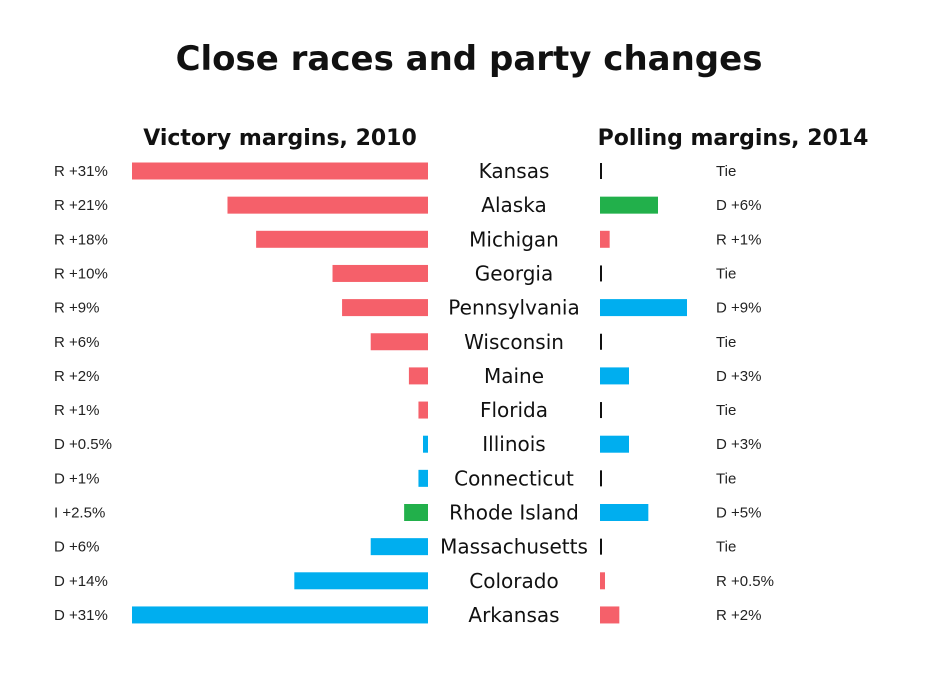 This screenshot has width=938, height=677. Describe the element at coordinates (513, 615) in the screenshot. I see `state-label-arkansas: Arkansas` at that location.